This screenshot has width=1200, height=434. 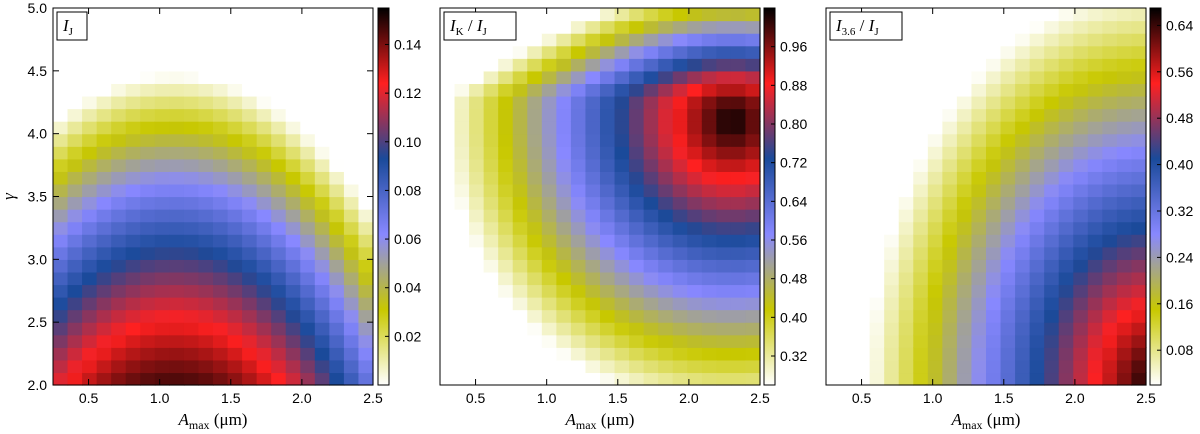 What do you see at coordinates (9, 196) in the screenshot?
I see `y-axis-label: γ` at bounding box center [9, 196].